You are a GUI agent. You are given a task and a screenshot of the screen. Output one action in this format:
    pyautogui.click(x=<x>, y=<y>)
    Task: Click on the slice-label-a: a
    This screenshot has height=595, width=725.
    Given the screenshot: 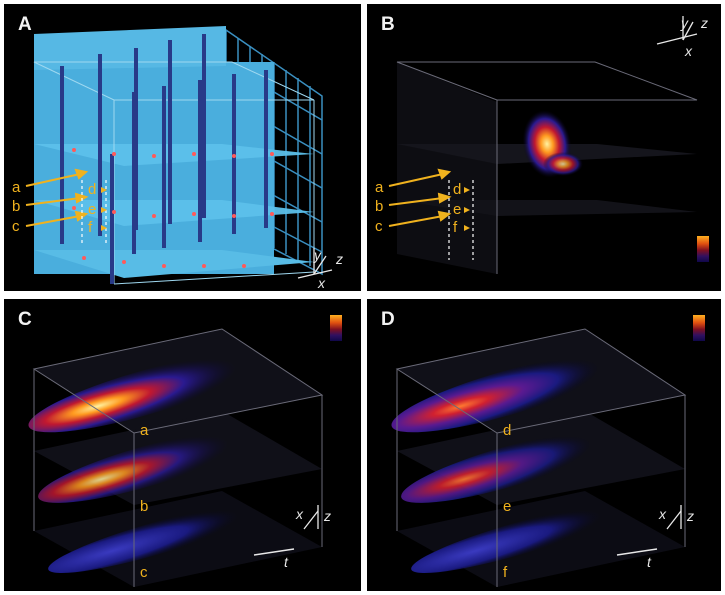 What is the action you would take?
    pyautogui.click(x=144, y=430)
    